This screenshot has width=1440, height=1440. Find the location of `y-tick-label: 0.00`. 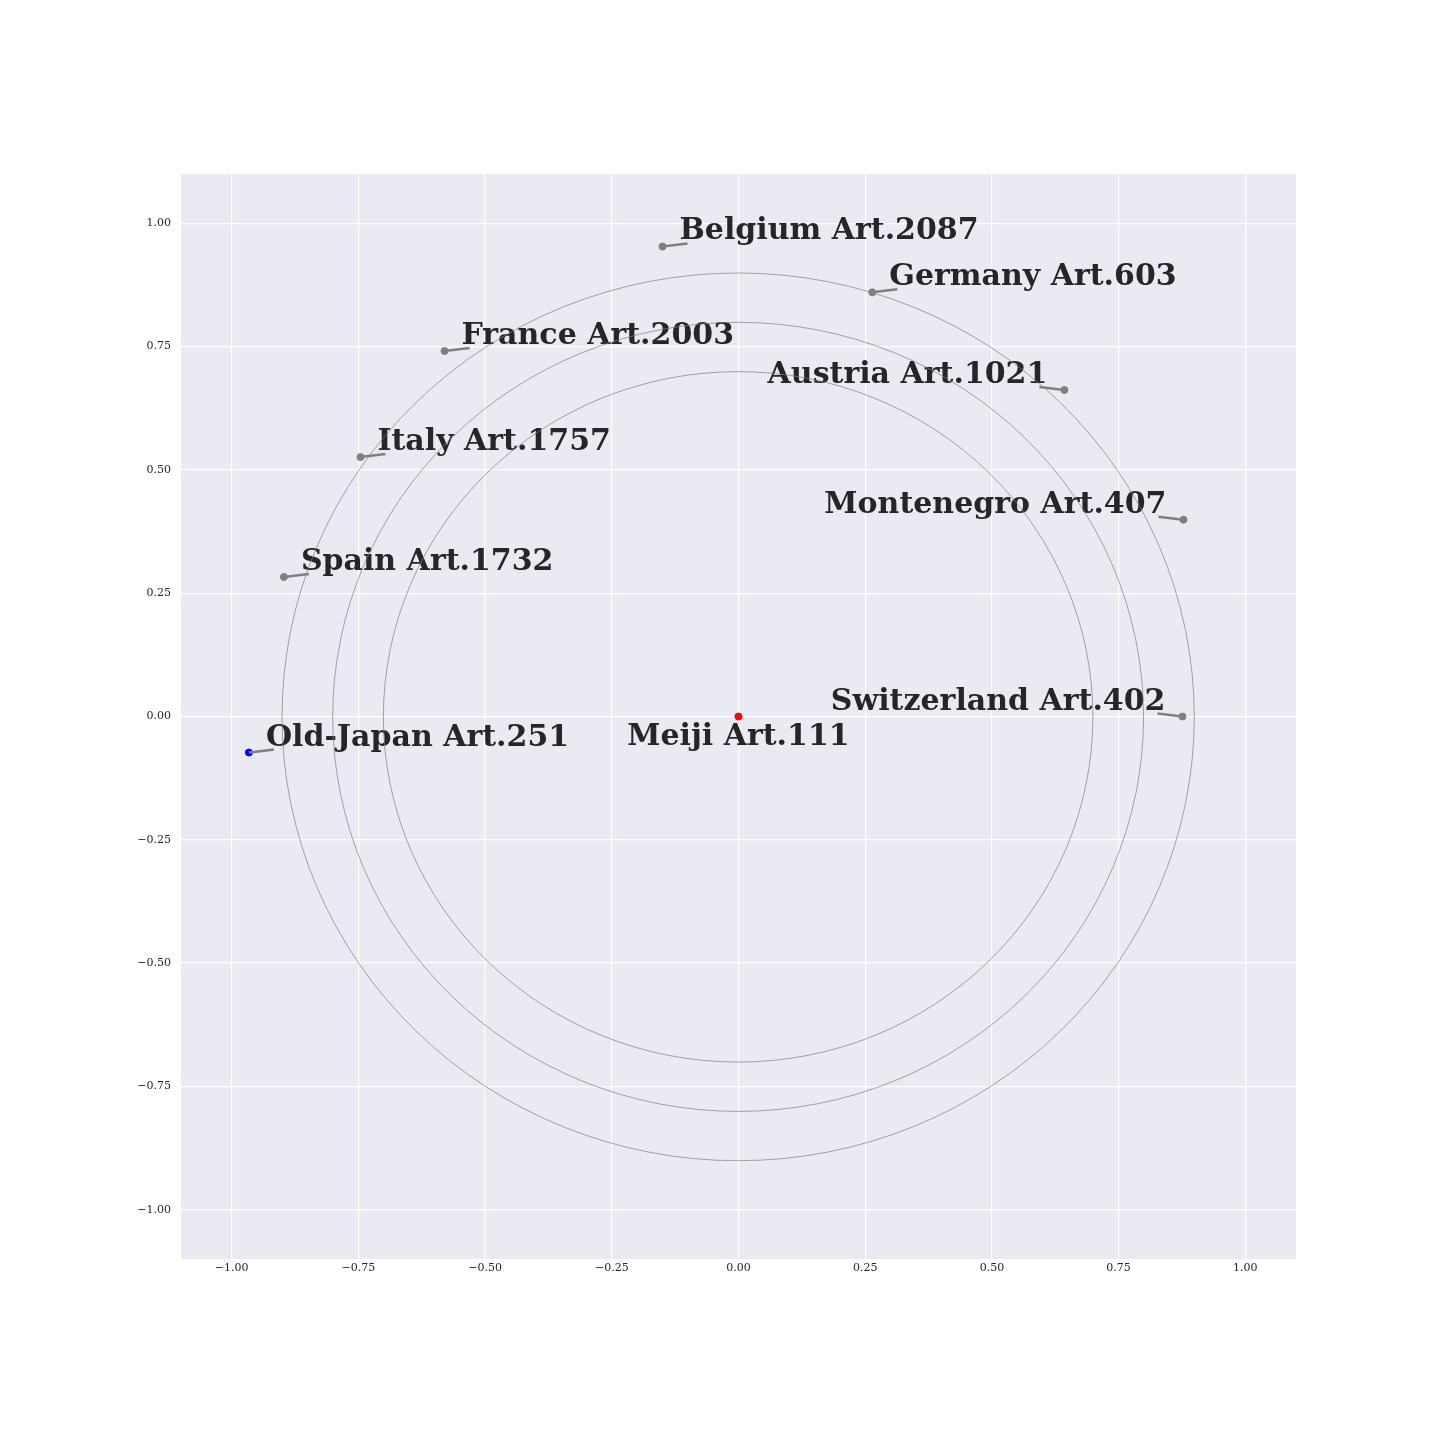

y-tick-label: 0.00 is located at coordinates (158, 716).